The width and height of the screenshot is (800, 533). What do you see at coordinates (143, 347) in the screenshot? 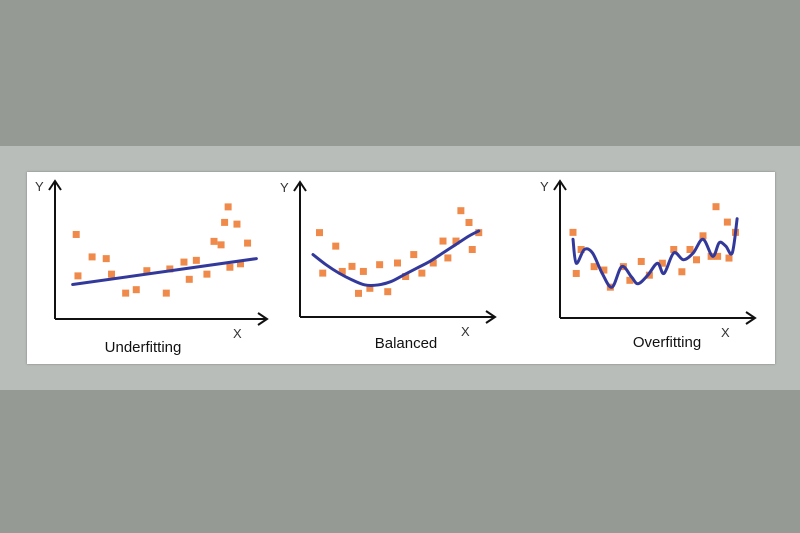
I see `panel-title: Underfitting` at bounding box center [143, 347].